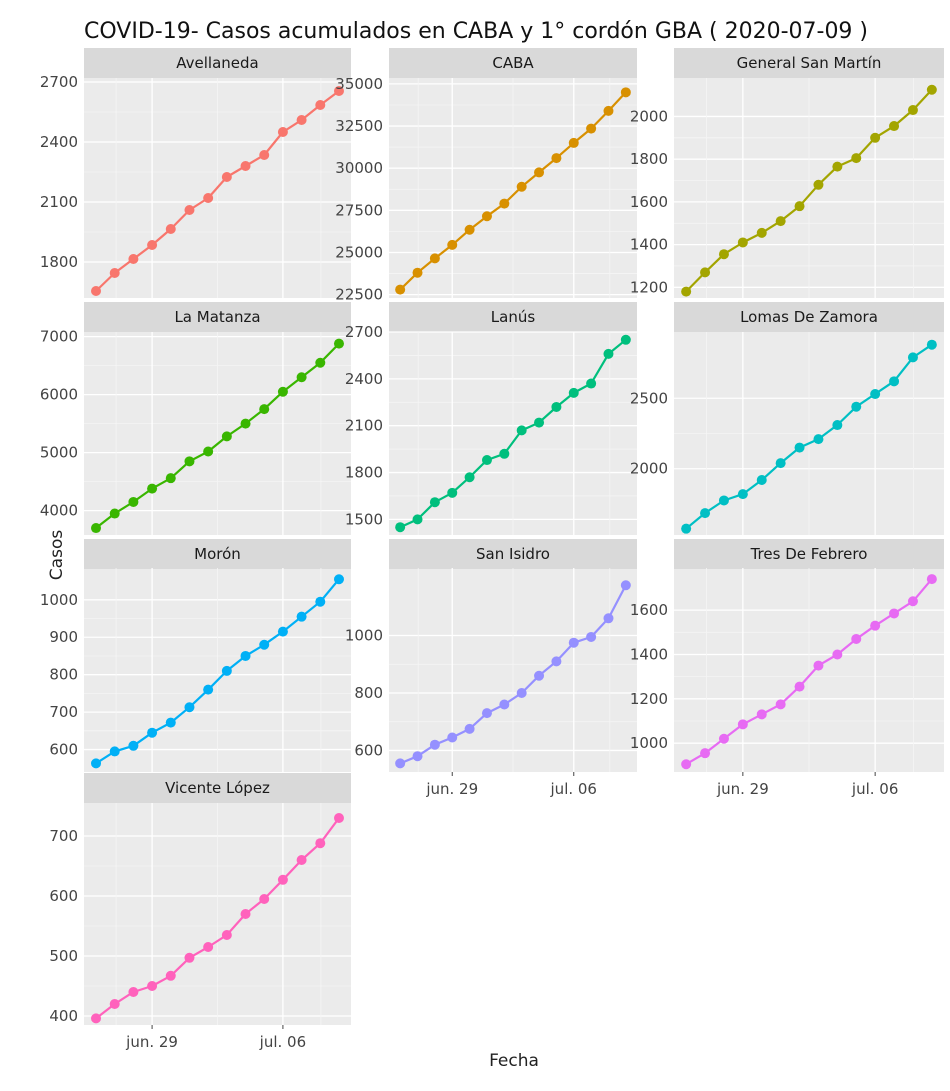  What do you see at coordinates (151, 1042) in the screenshot?
I see `x-tick-label: jun. 29` at bounding box center [151, 1042].